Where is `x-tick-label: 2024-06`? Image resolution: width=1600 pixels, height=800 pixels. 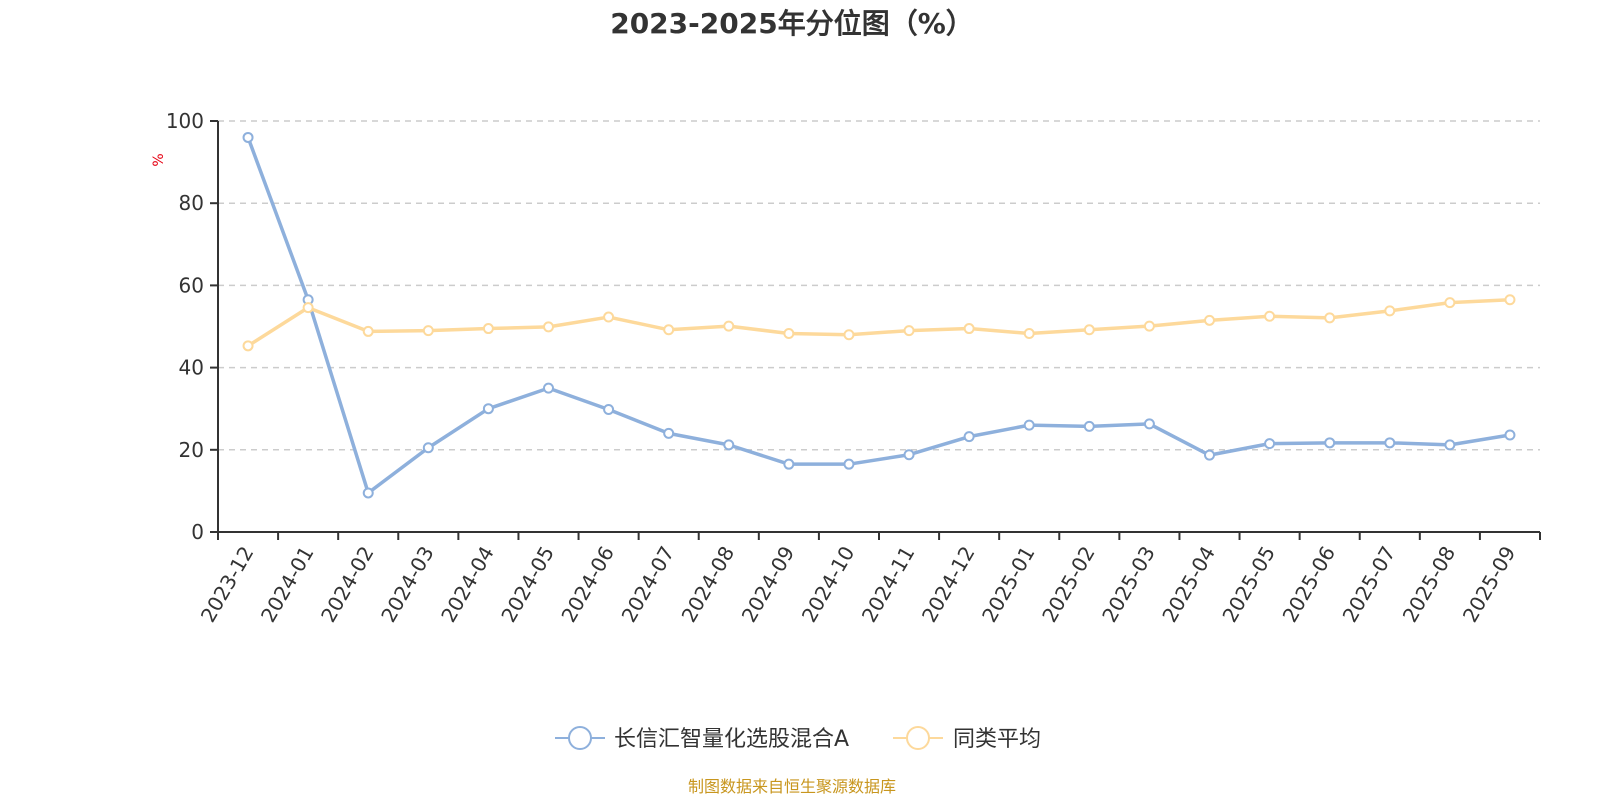
x-tick-label: 2024-06 is located at coordinates (587, 584).